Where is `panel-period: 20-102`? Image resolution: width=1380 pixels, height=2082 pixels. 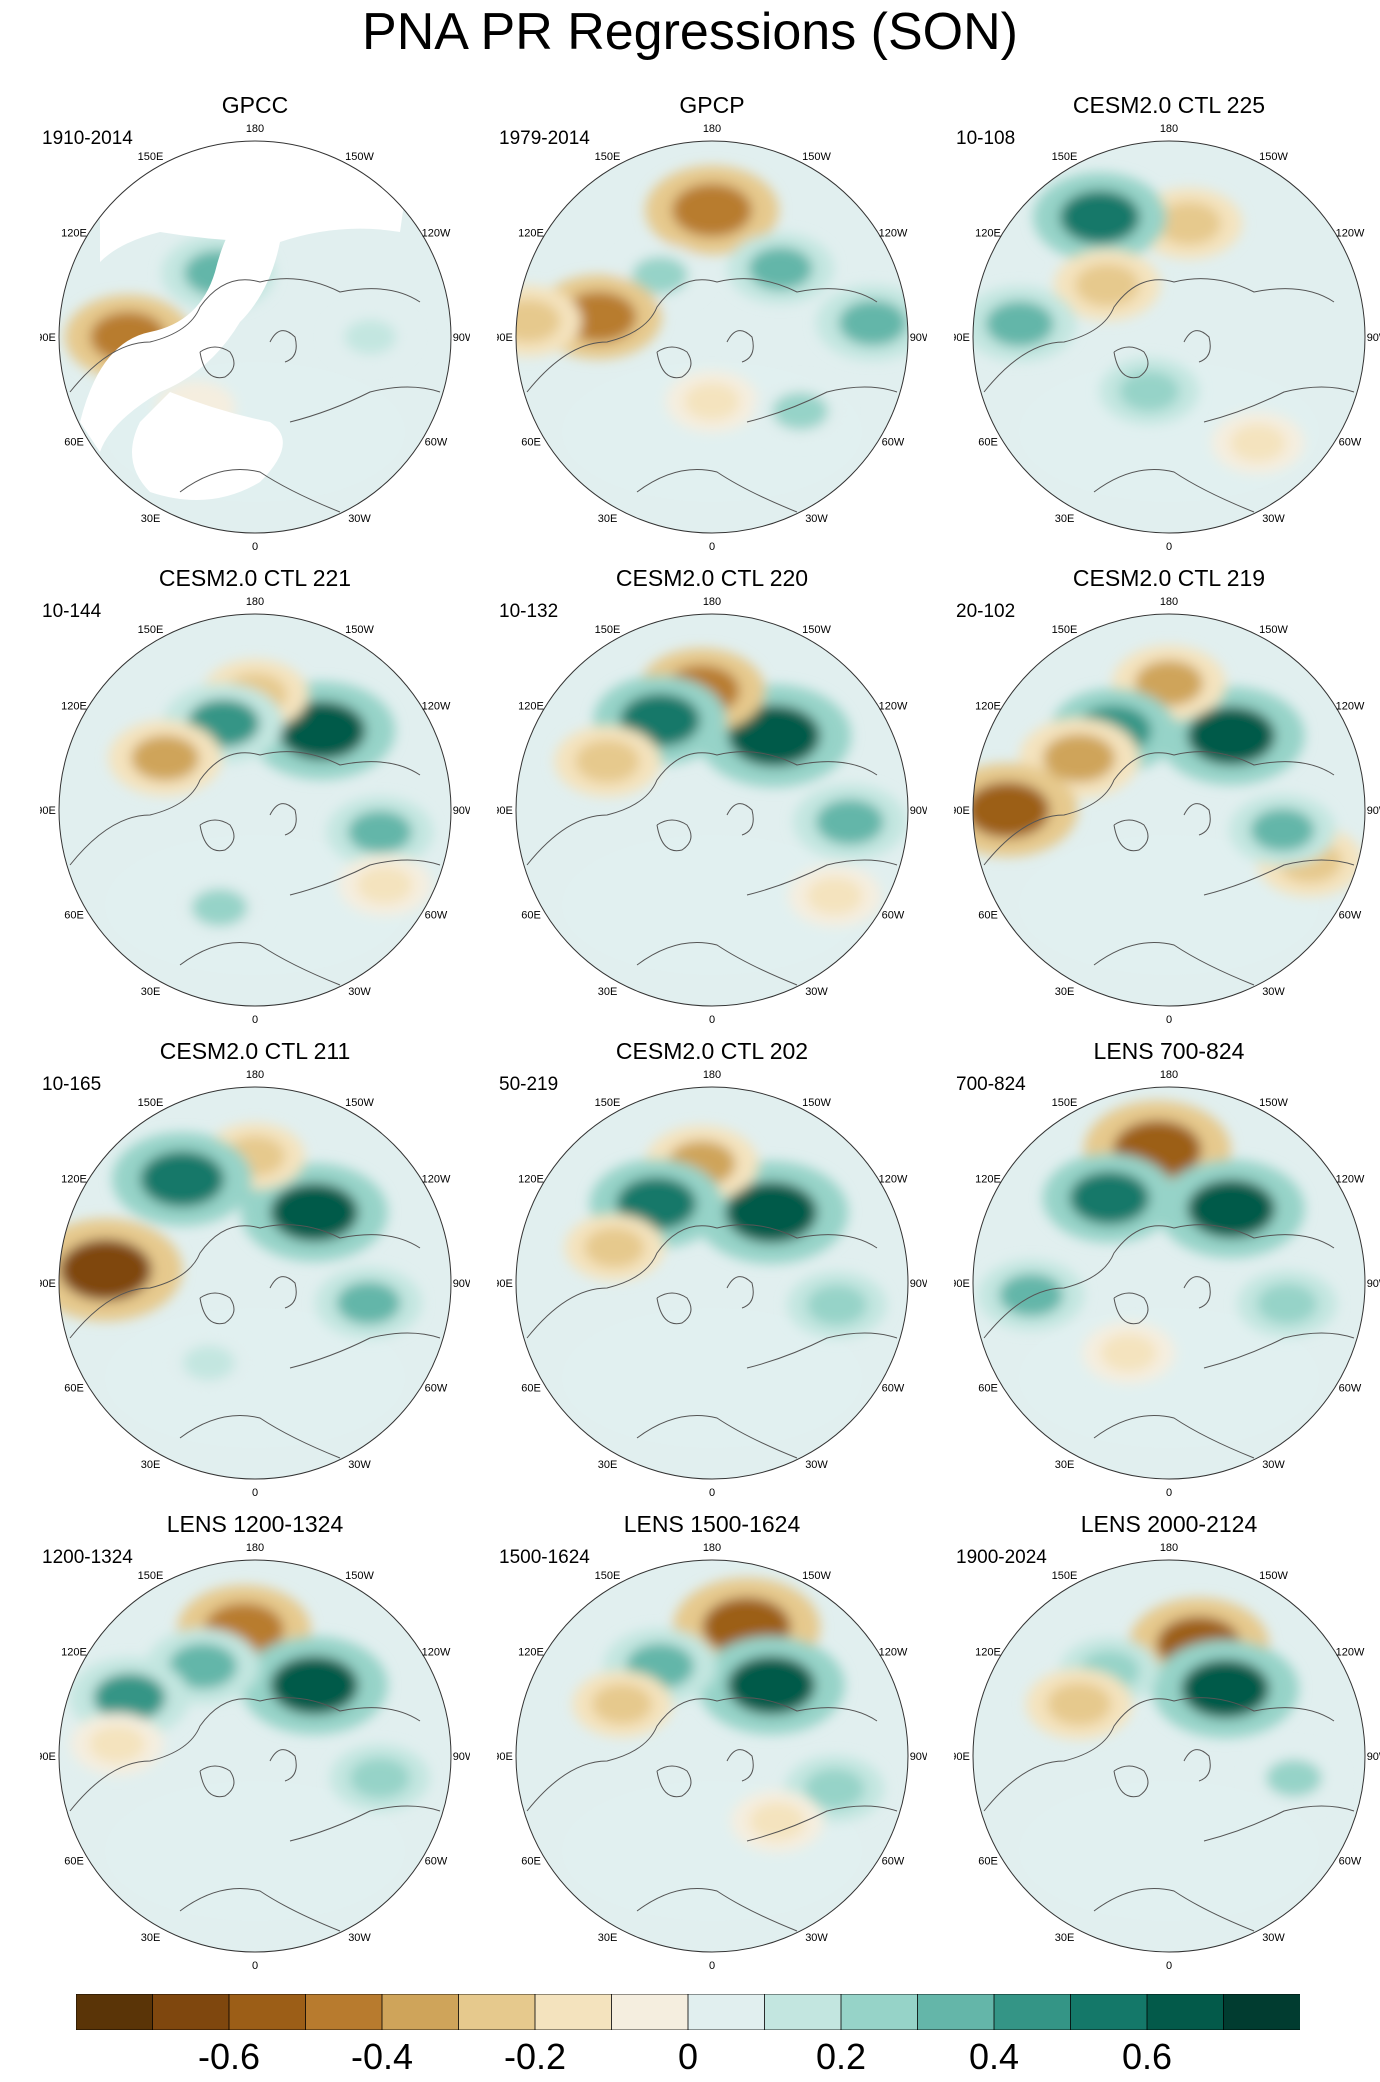
panel-period: 20-102 is located at coordinates (986, 611).